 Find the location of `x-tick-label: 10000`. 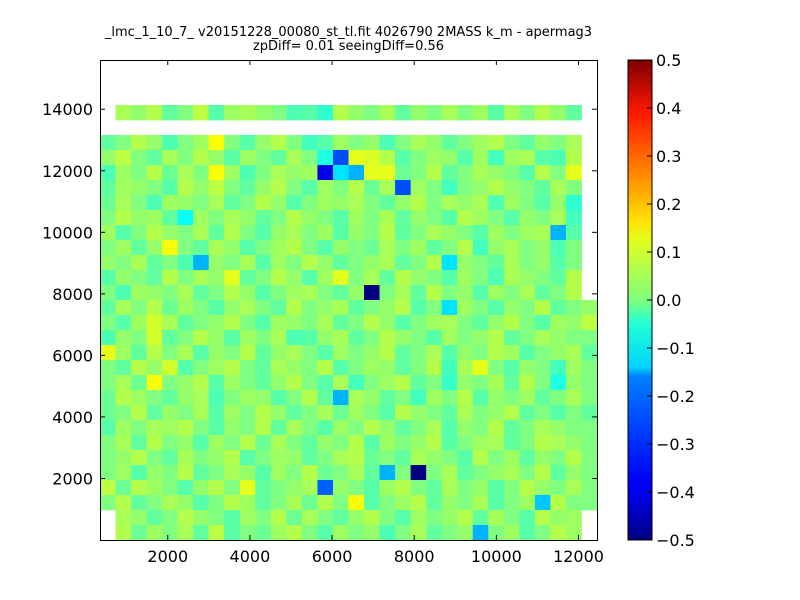

x-tick-label: 10000 is located at coordinates (496, 556).